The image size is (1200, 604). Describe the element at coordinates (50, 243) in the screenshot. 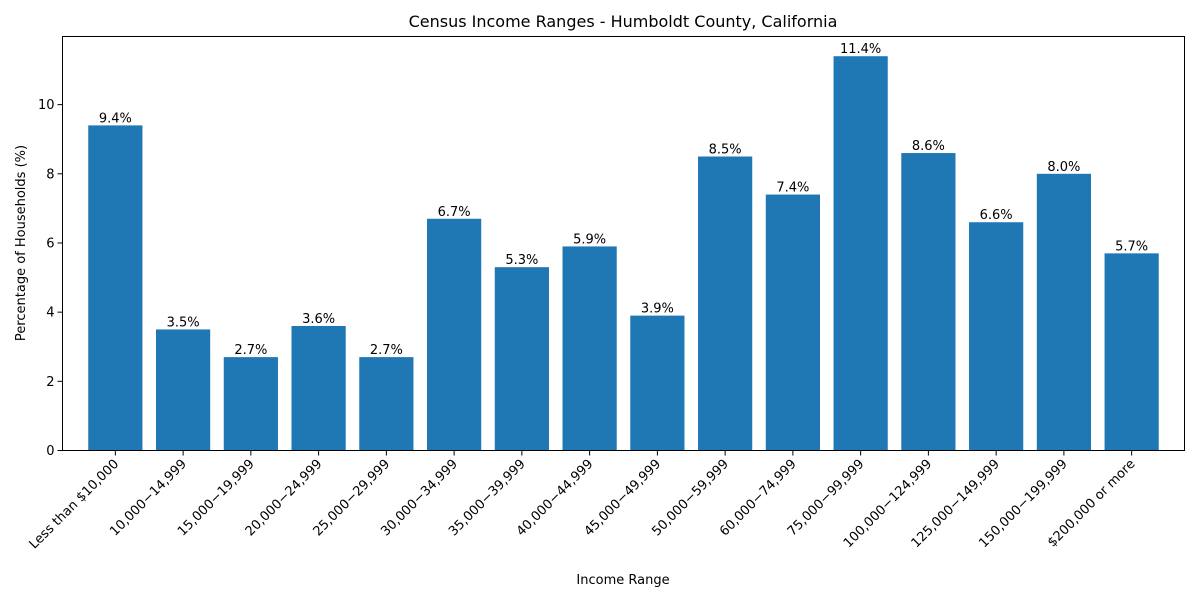

I see `y-tick-label-3: 6` at that location.